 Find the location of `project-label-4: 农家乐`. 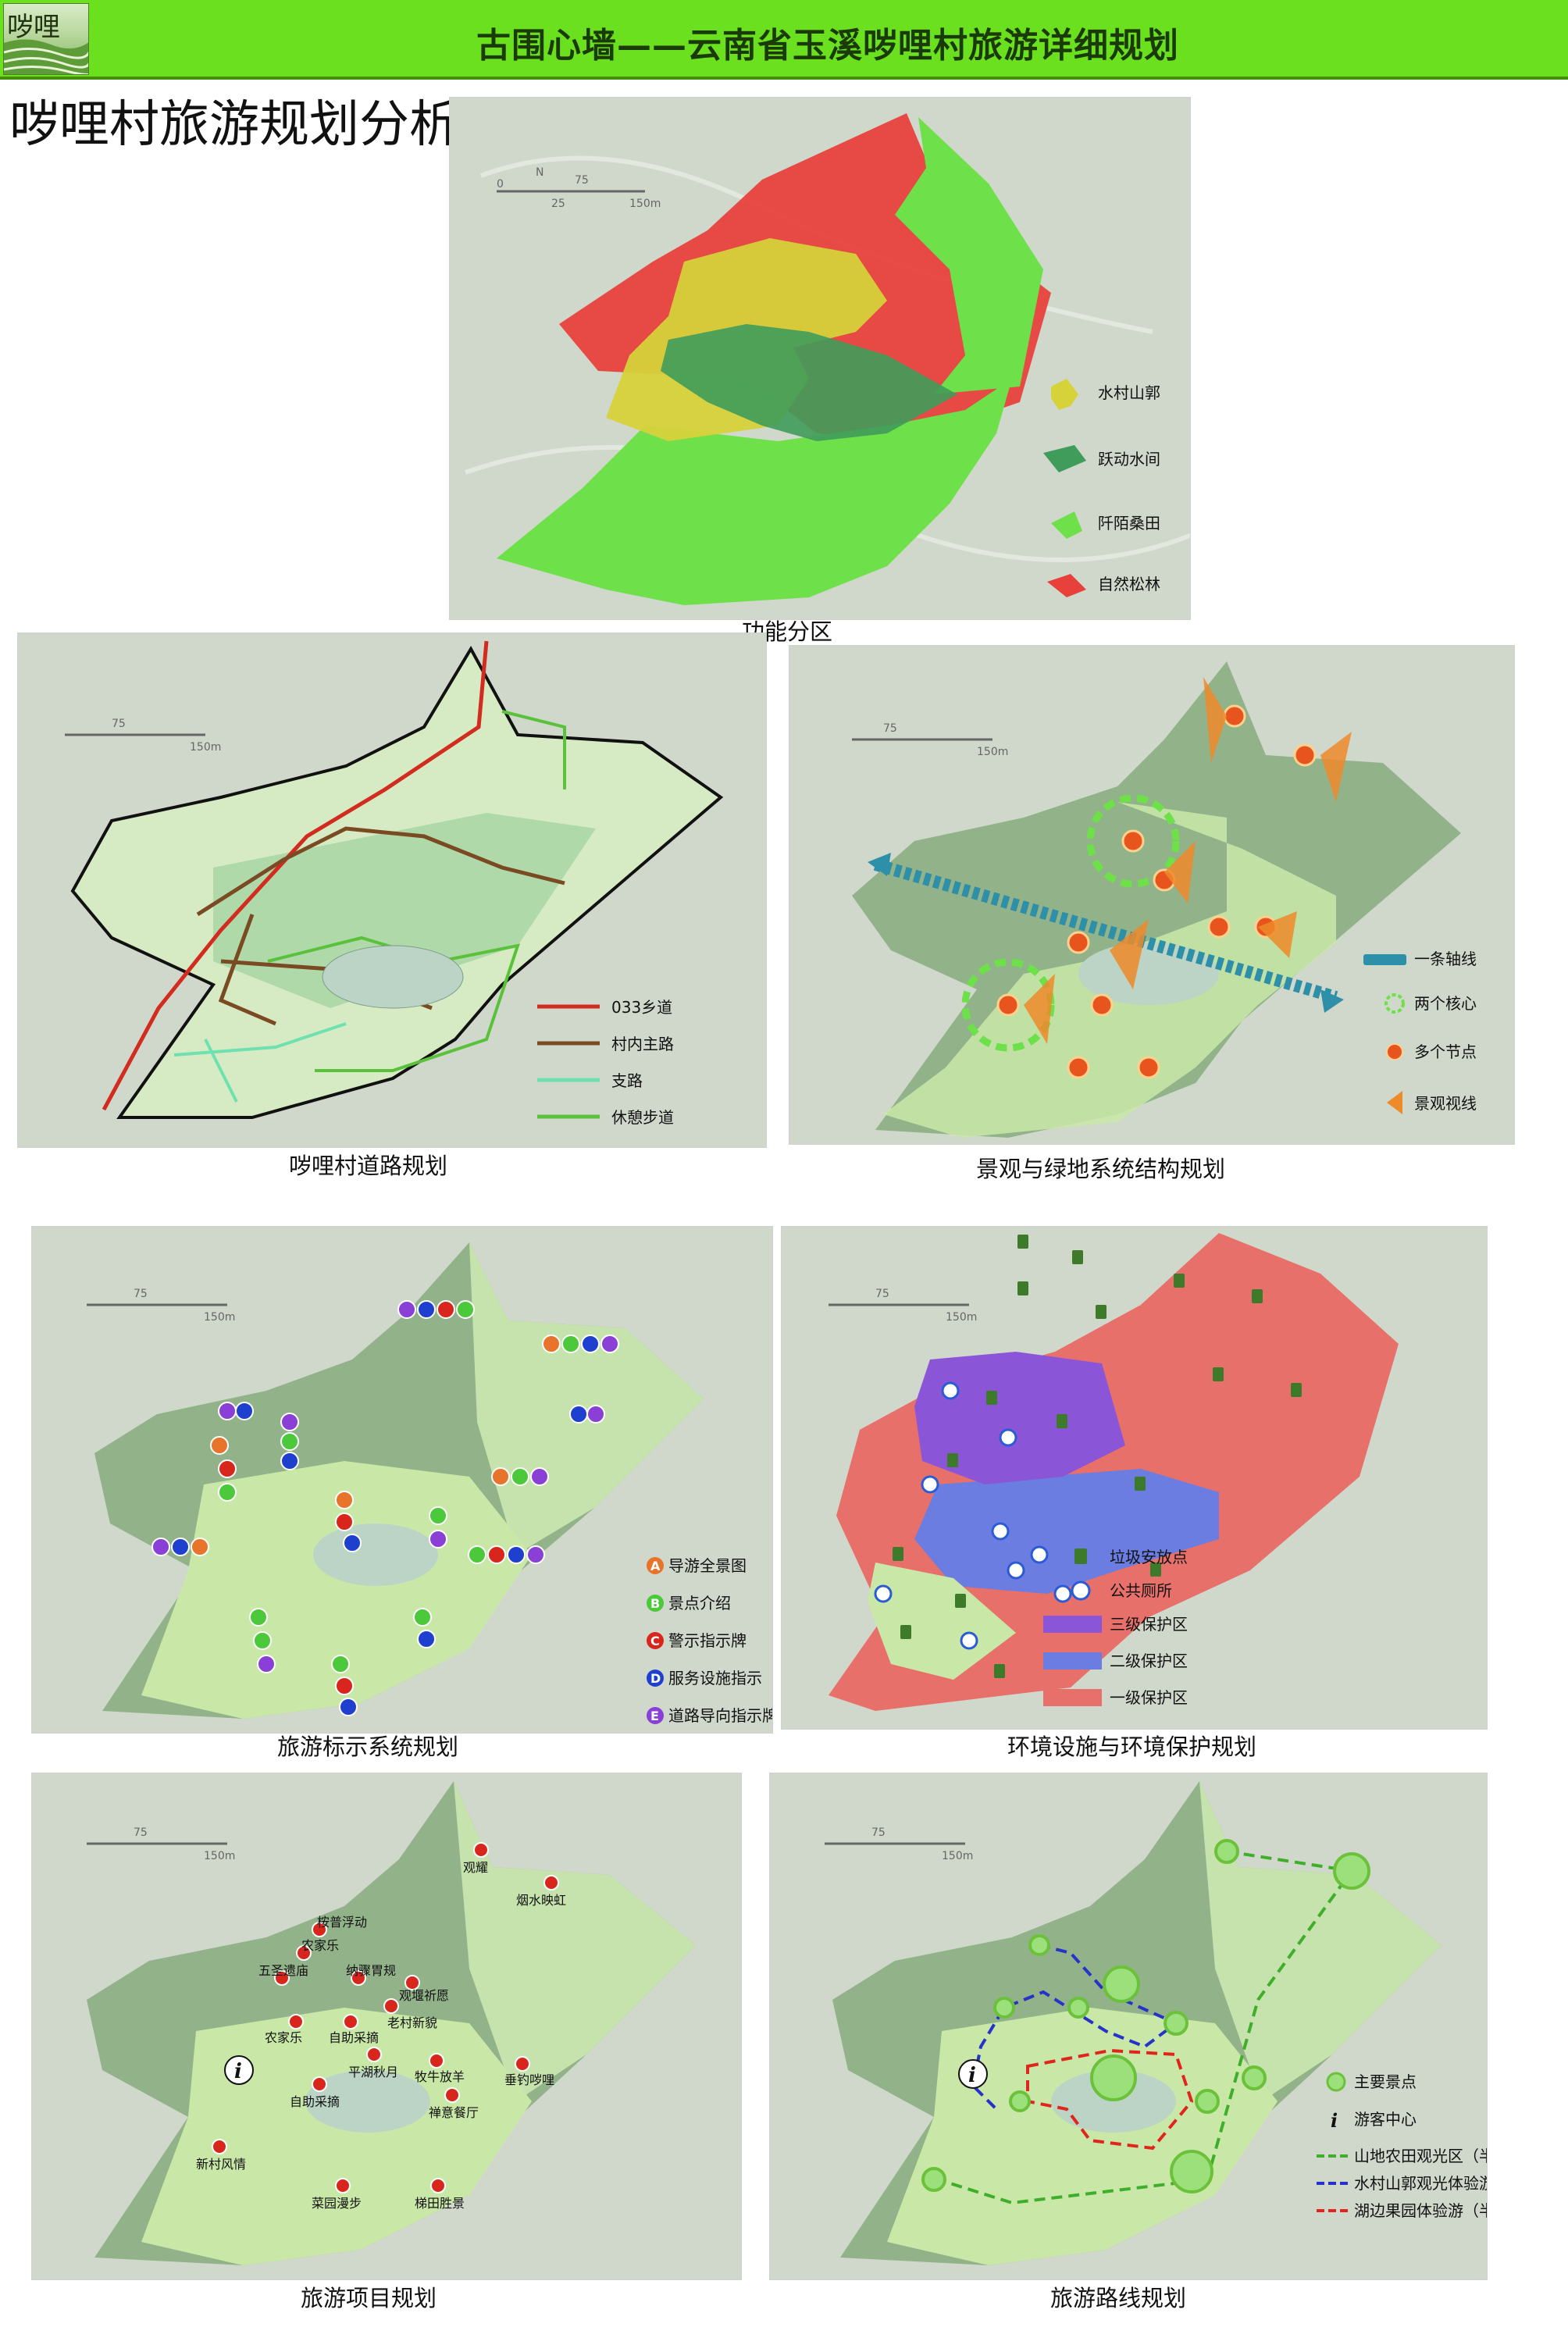

project-label-4: 农家乐 is located at coordinates (320, 1945).